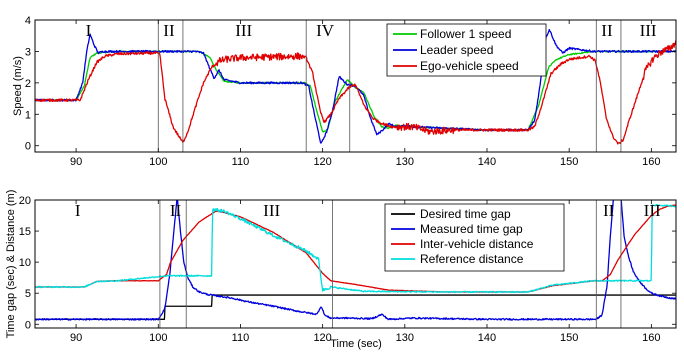 The width and height of the screenshot is (684, 353). What do you see at coordinates (469, 66) in the screenshot?
I see `legend-ego-label: Ego-vehicle speed` at bounding box center [469, 66].